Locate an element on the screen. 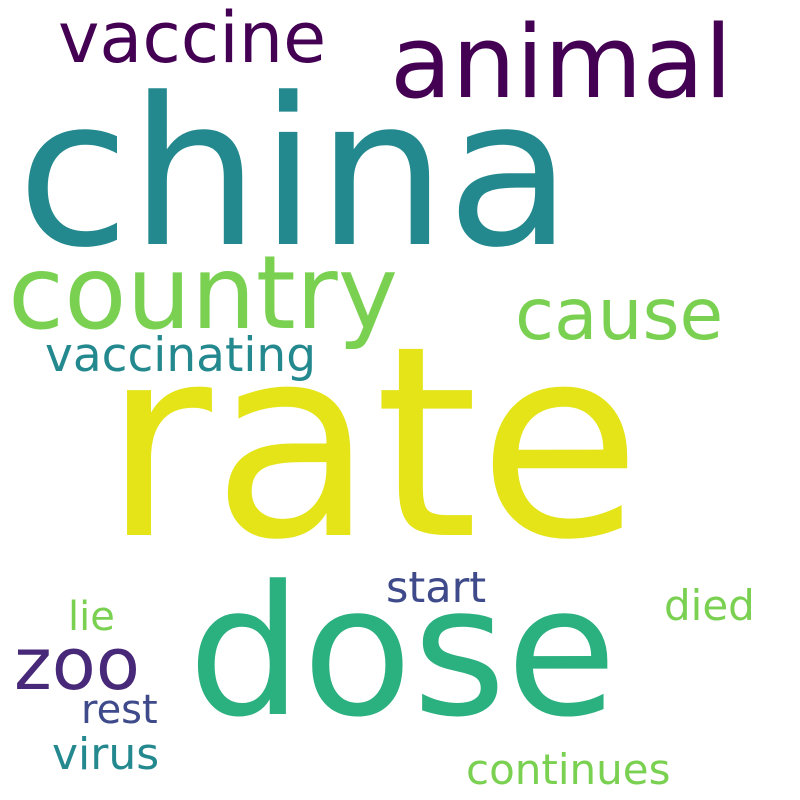 This screenshot has width=800, height=800. word-rest: rest is located at coordinates (119, 710).